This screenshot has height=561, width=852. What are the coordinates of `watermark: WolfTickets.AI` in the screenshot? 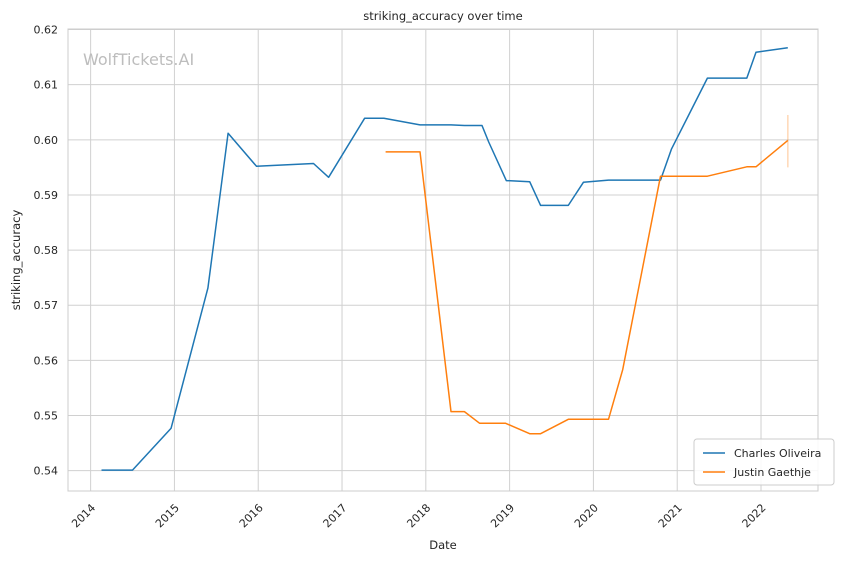 It's located at (138, 59).